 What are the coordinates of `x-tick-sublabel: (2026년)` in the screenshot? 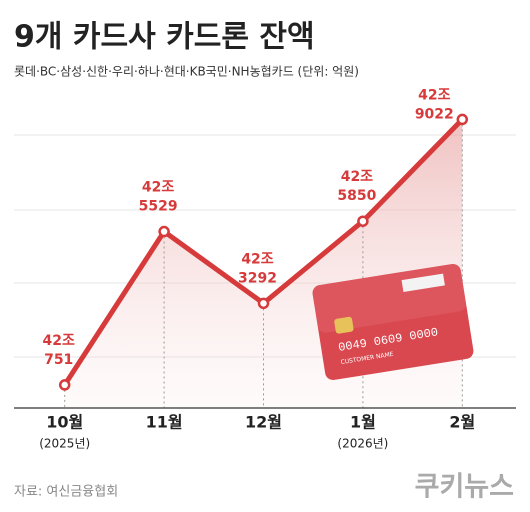 It's located at (362, 444).